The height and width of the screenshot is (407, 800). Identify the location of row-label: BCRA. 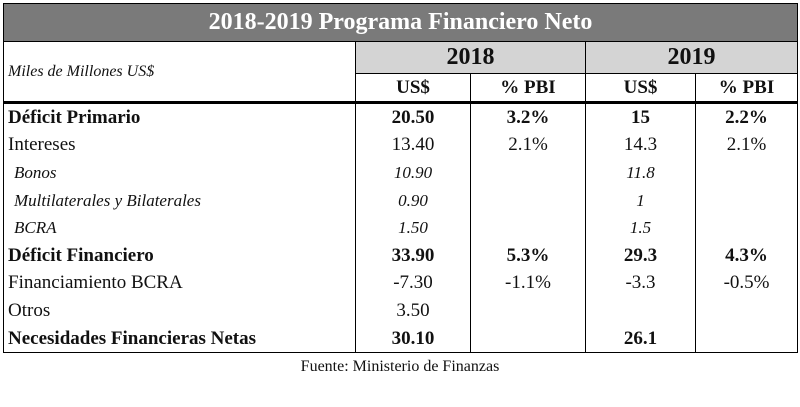
(179, 228).